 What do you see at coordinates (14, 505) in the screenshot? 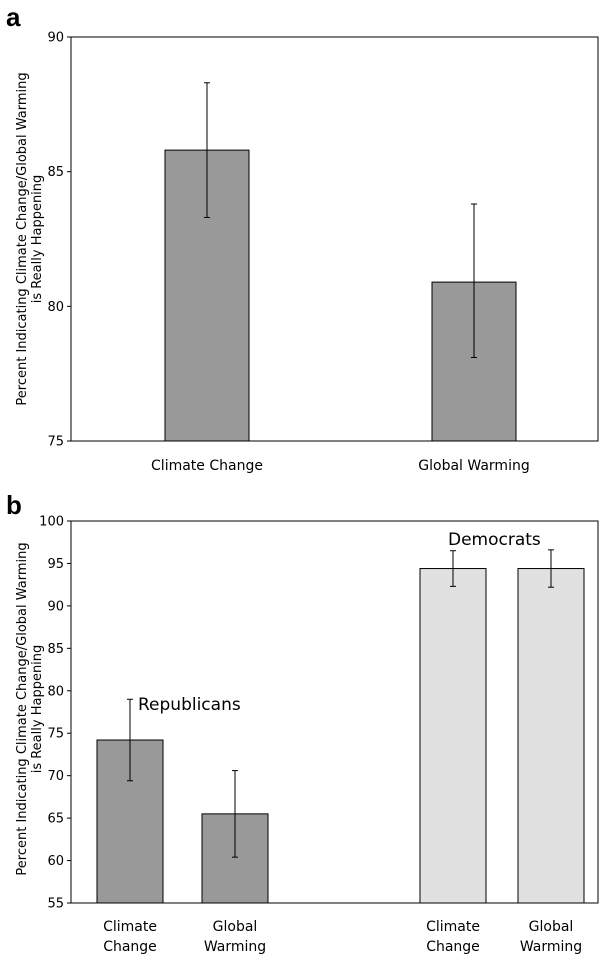
I see `panel-label: b` at bounding box center [14, 505].